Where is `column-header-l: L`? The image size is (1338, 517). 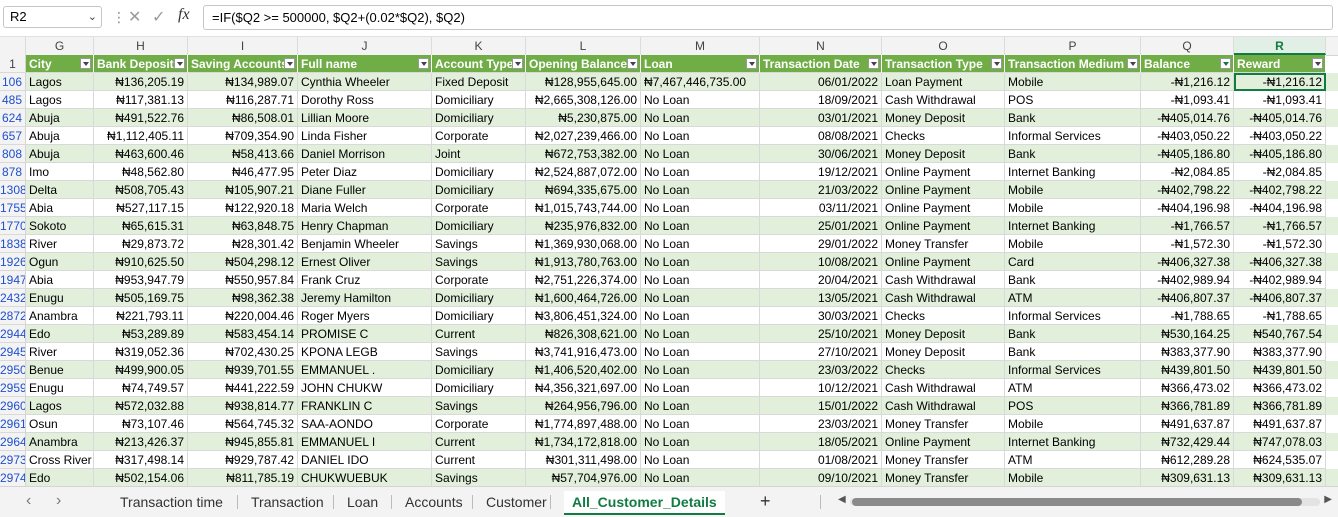
column-header-l: L is located at coordinates (583, 46).